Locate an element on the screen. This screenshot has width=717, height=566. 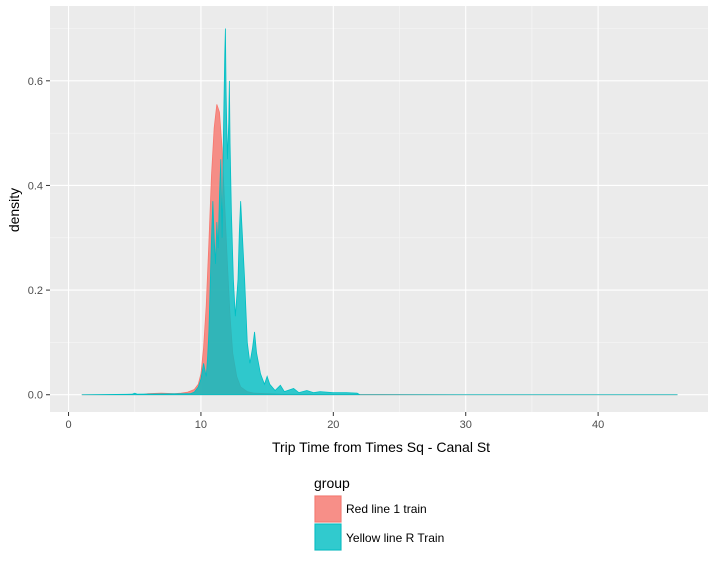
x-axis-title: Trip Time from Times Sq - Canal St is located at coordinates (381, 447).